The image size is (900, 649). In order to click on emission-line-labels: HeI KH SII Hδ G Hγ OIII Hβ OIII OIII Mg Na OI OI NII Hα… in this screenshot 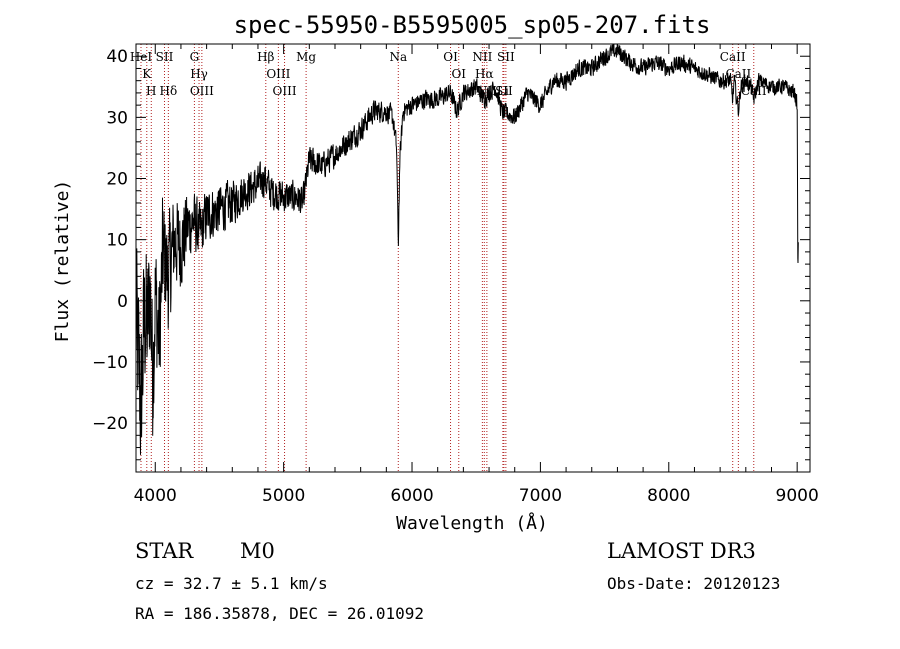, I will do `click(448, 74)`.